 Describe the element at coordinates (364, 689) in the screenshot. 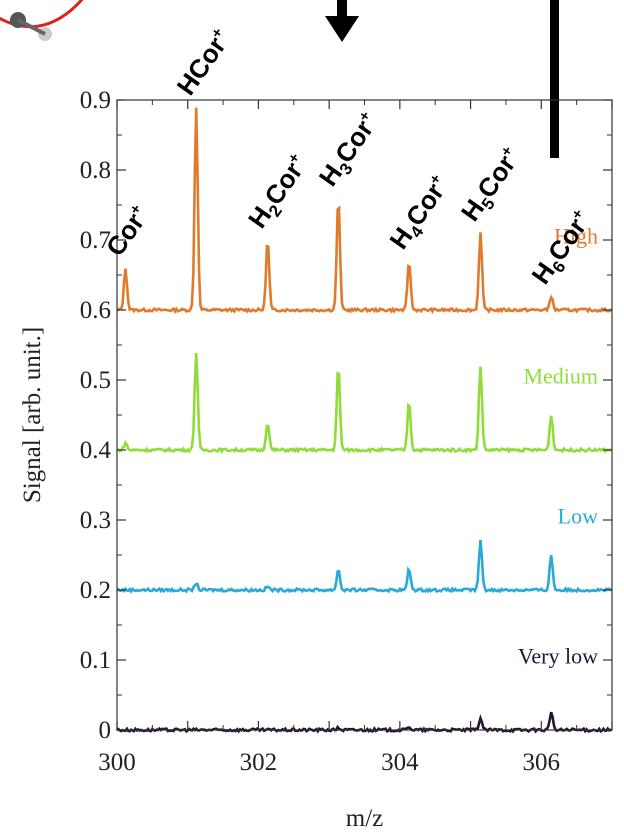

I see `series-very-low: Very low` at that location.